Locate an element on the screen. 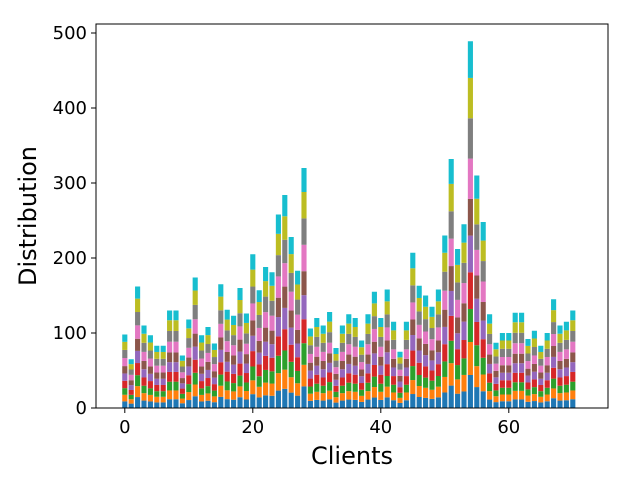 The height and width of the screenshot is (480, 640). y-tick-label: 500 is located at coordinates (70, 33).